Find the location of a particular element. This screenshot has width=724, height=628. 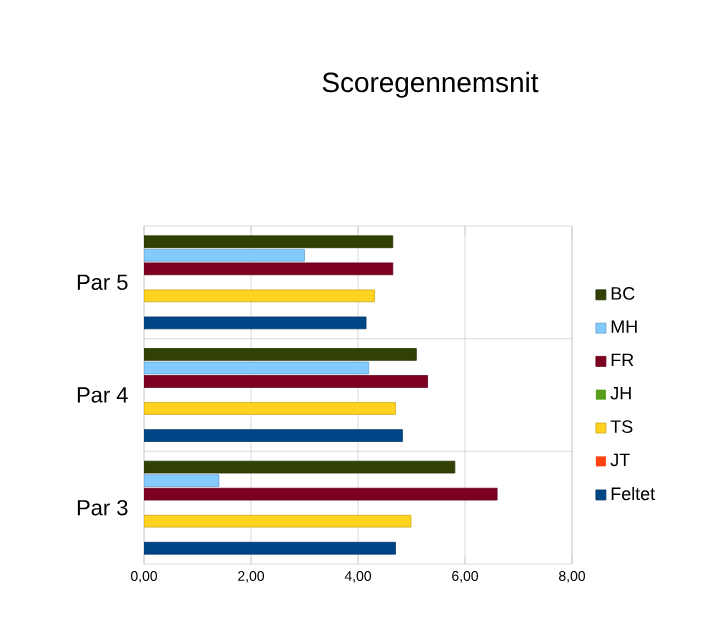

legend-label: FR is located at coordinates (622, 360).